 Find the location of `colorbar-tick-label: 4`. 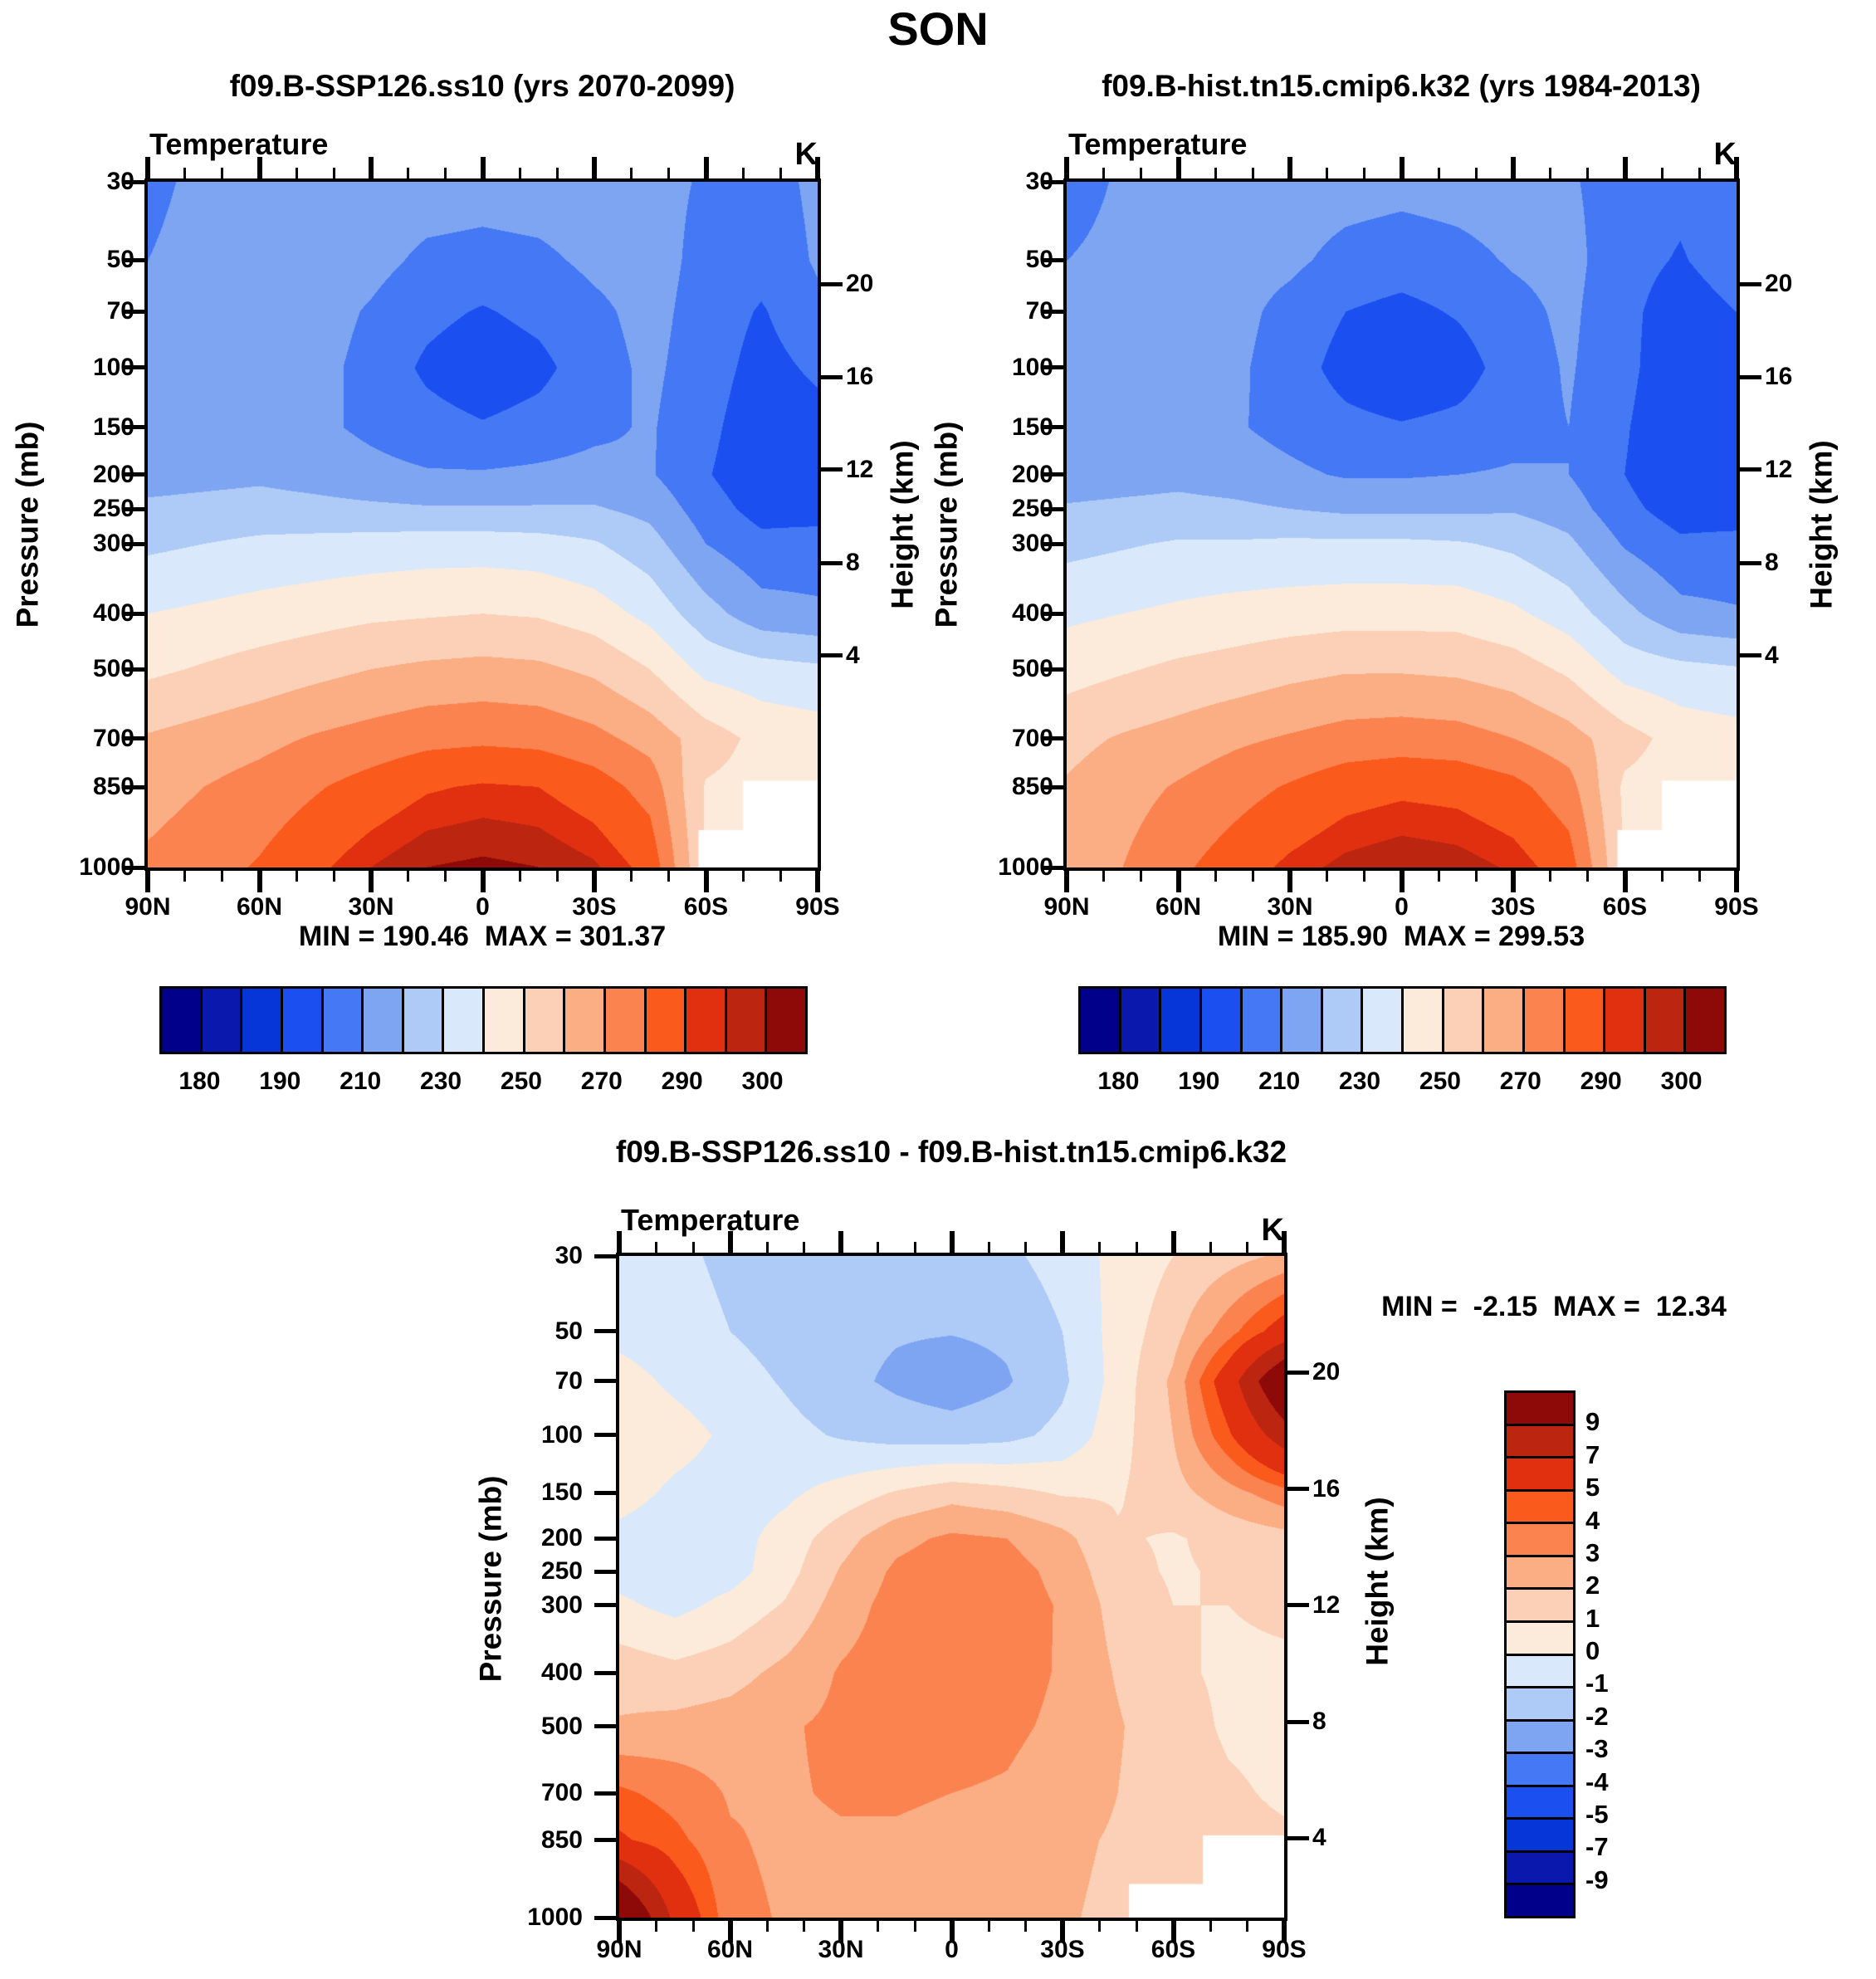

colorbar-tick-label: 4 is located at coordinates (1593, 1520).